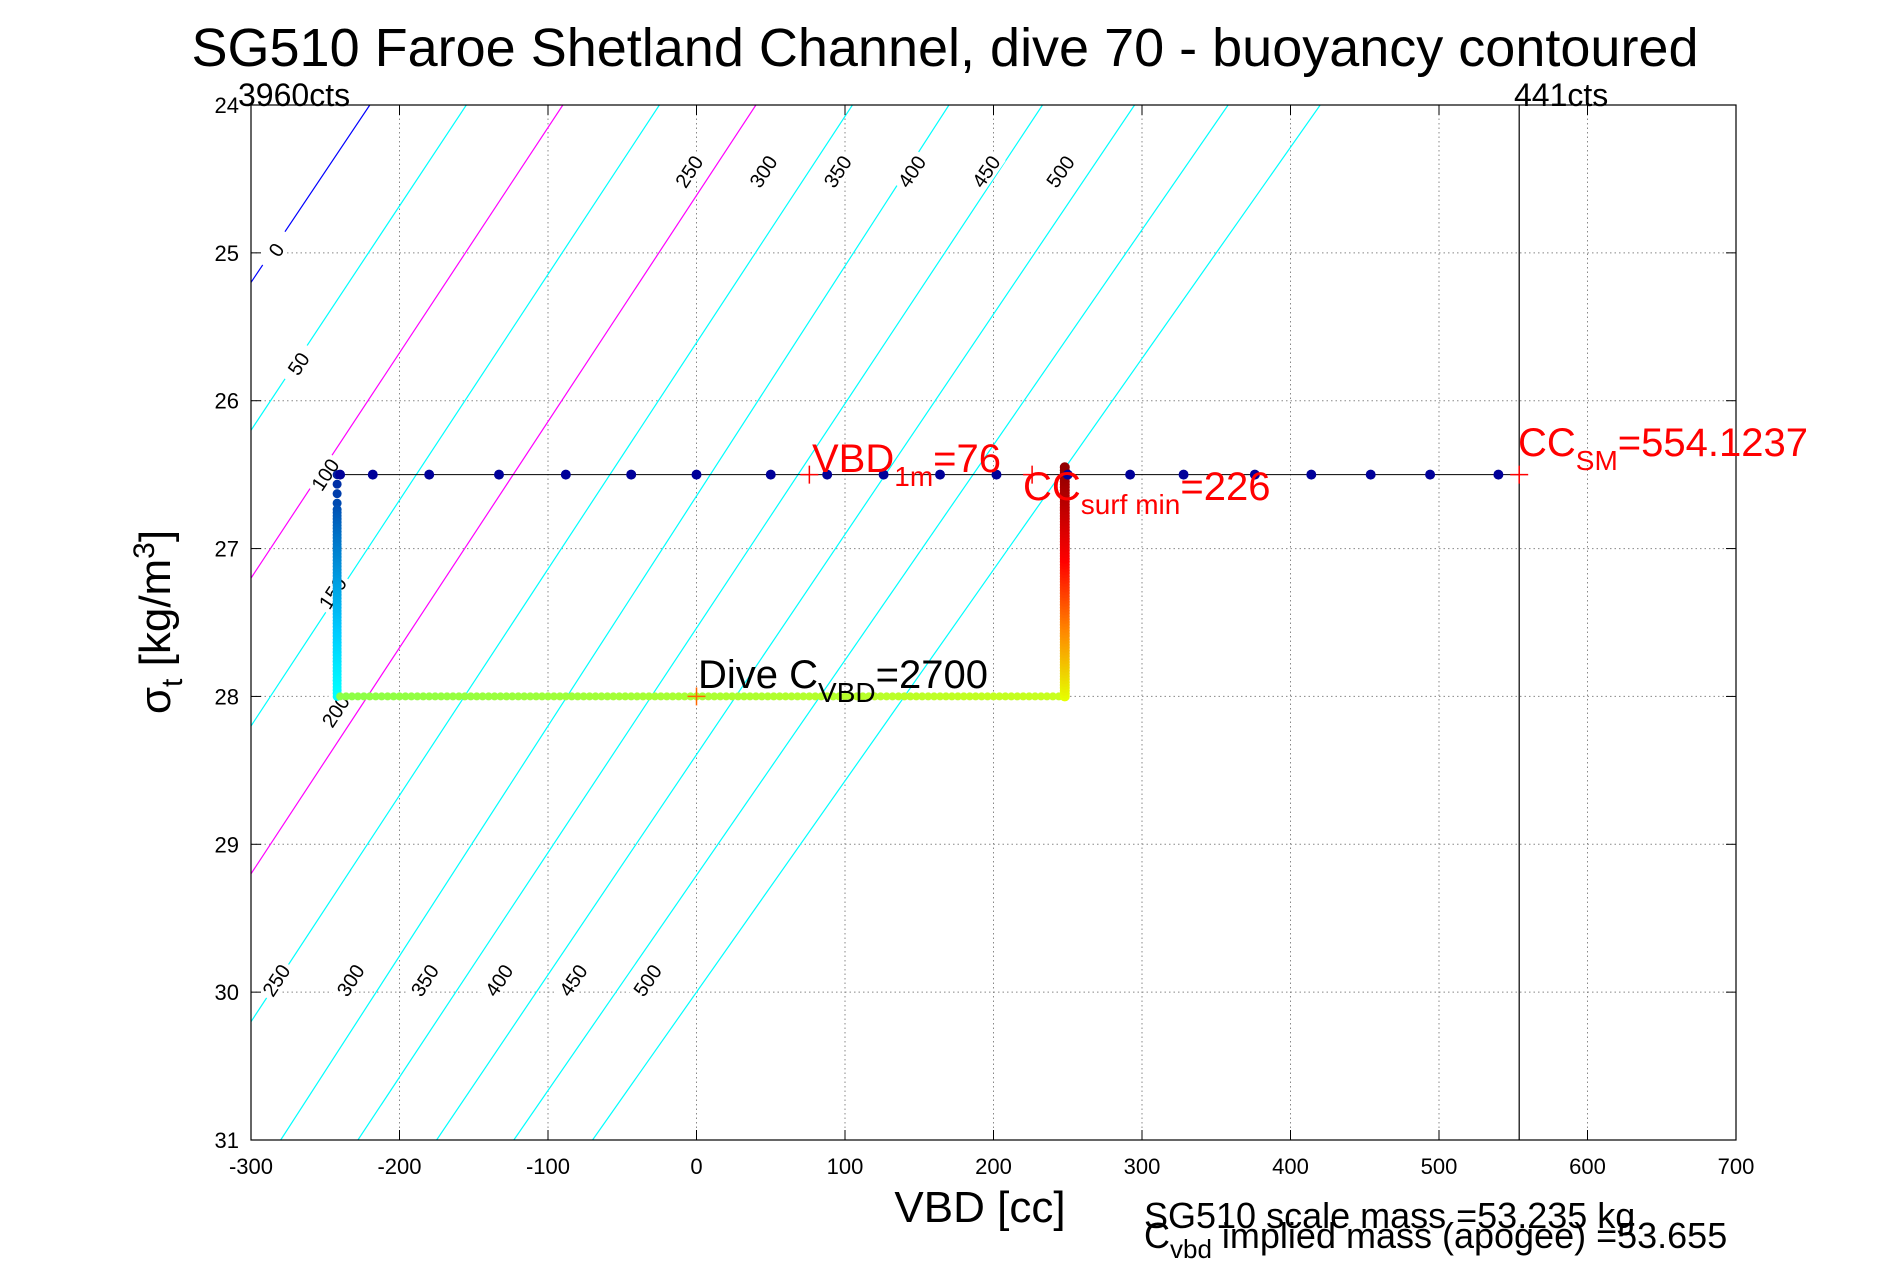 Image resolution: width=1891 pixels, height=1262 pixels. Describe the element at coordinates (847, 692) in the screenshot. I see `dive-sub: VBD` at that location.